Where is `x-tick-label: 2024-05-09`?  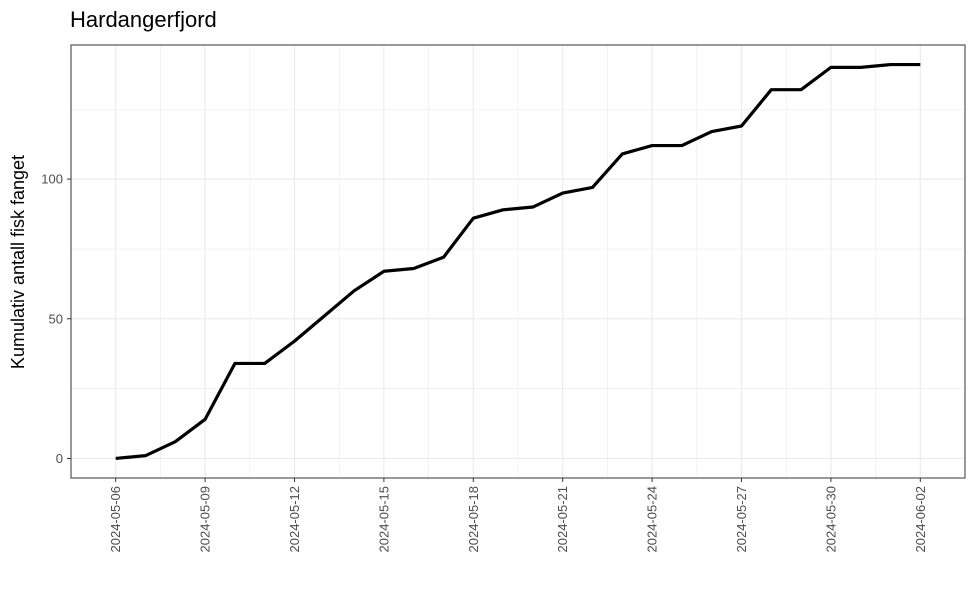
x-tick-label: 2024-05-09 is located at coordinates (205, 519).